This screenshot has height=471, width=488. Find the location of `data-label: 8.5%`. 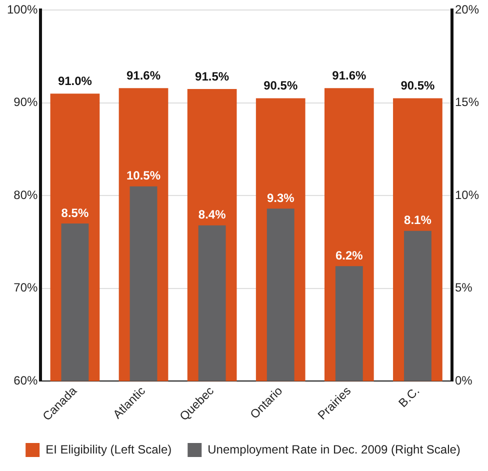

data-label: 8.5% is located at coordinates (75, 213).